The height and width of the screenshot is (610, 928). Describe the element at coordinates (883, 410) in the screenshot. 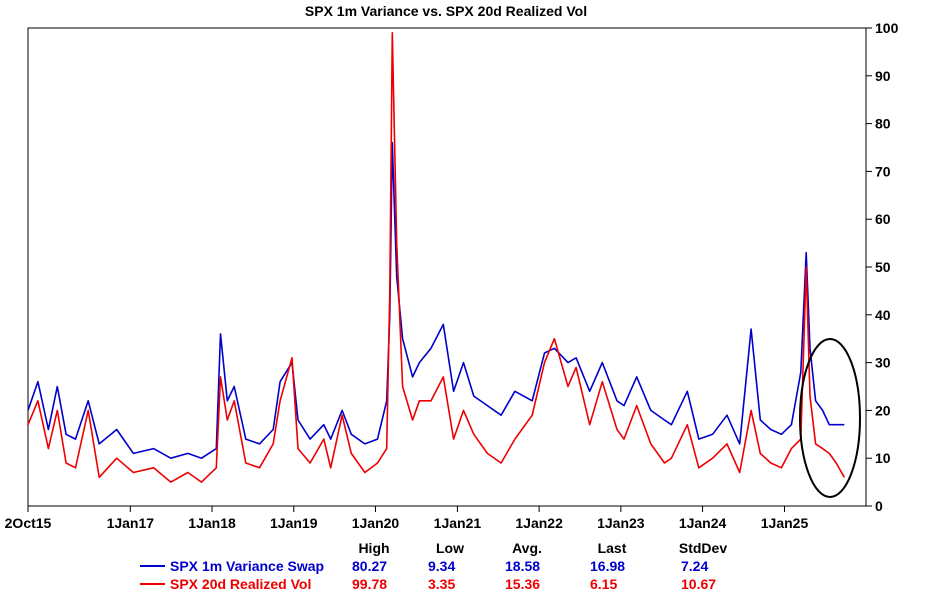

I see `y-tick-label: 20` at that location.